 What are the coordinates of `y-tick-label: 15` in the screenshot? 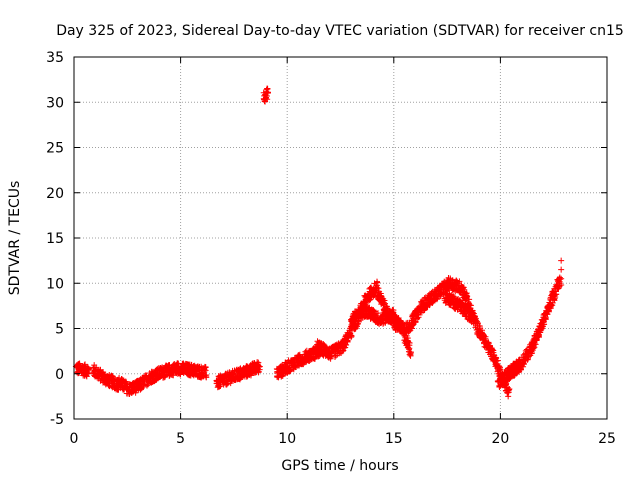 It's located at (55, 239).